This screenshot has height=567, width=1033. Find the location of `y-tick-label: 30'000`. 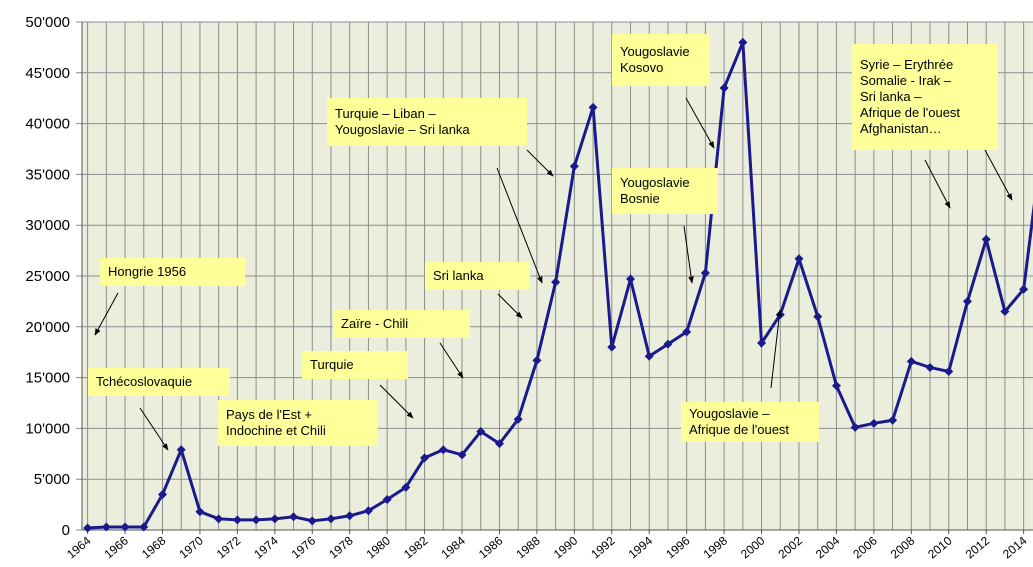

y-tick-label: 30'000 is located at coordinates (47, 225).